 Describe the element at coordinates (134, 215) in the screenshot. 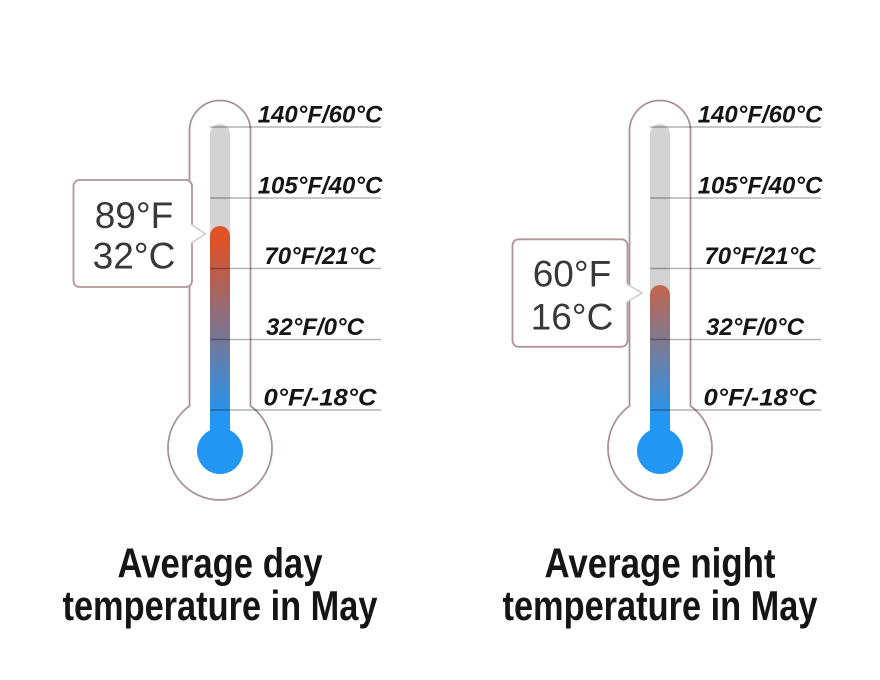

I see `svg-text: 89°F` at that location.